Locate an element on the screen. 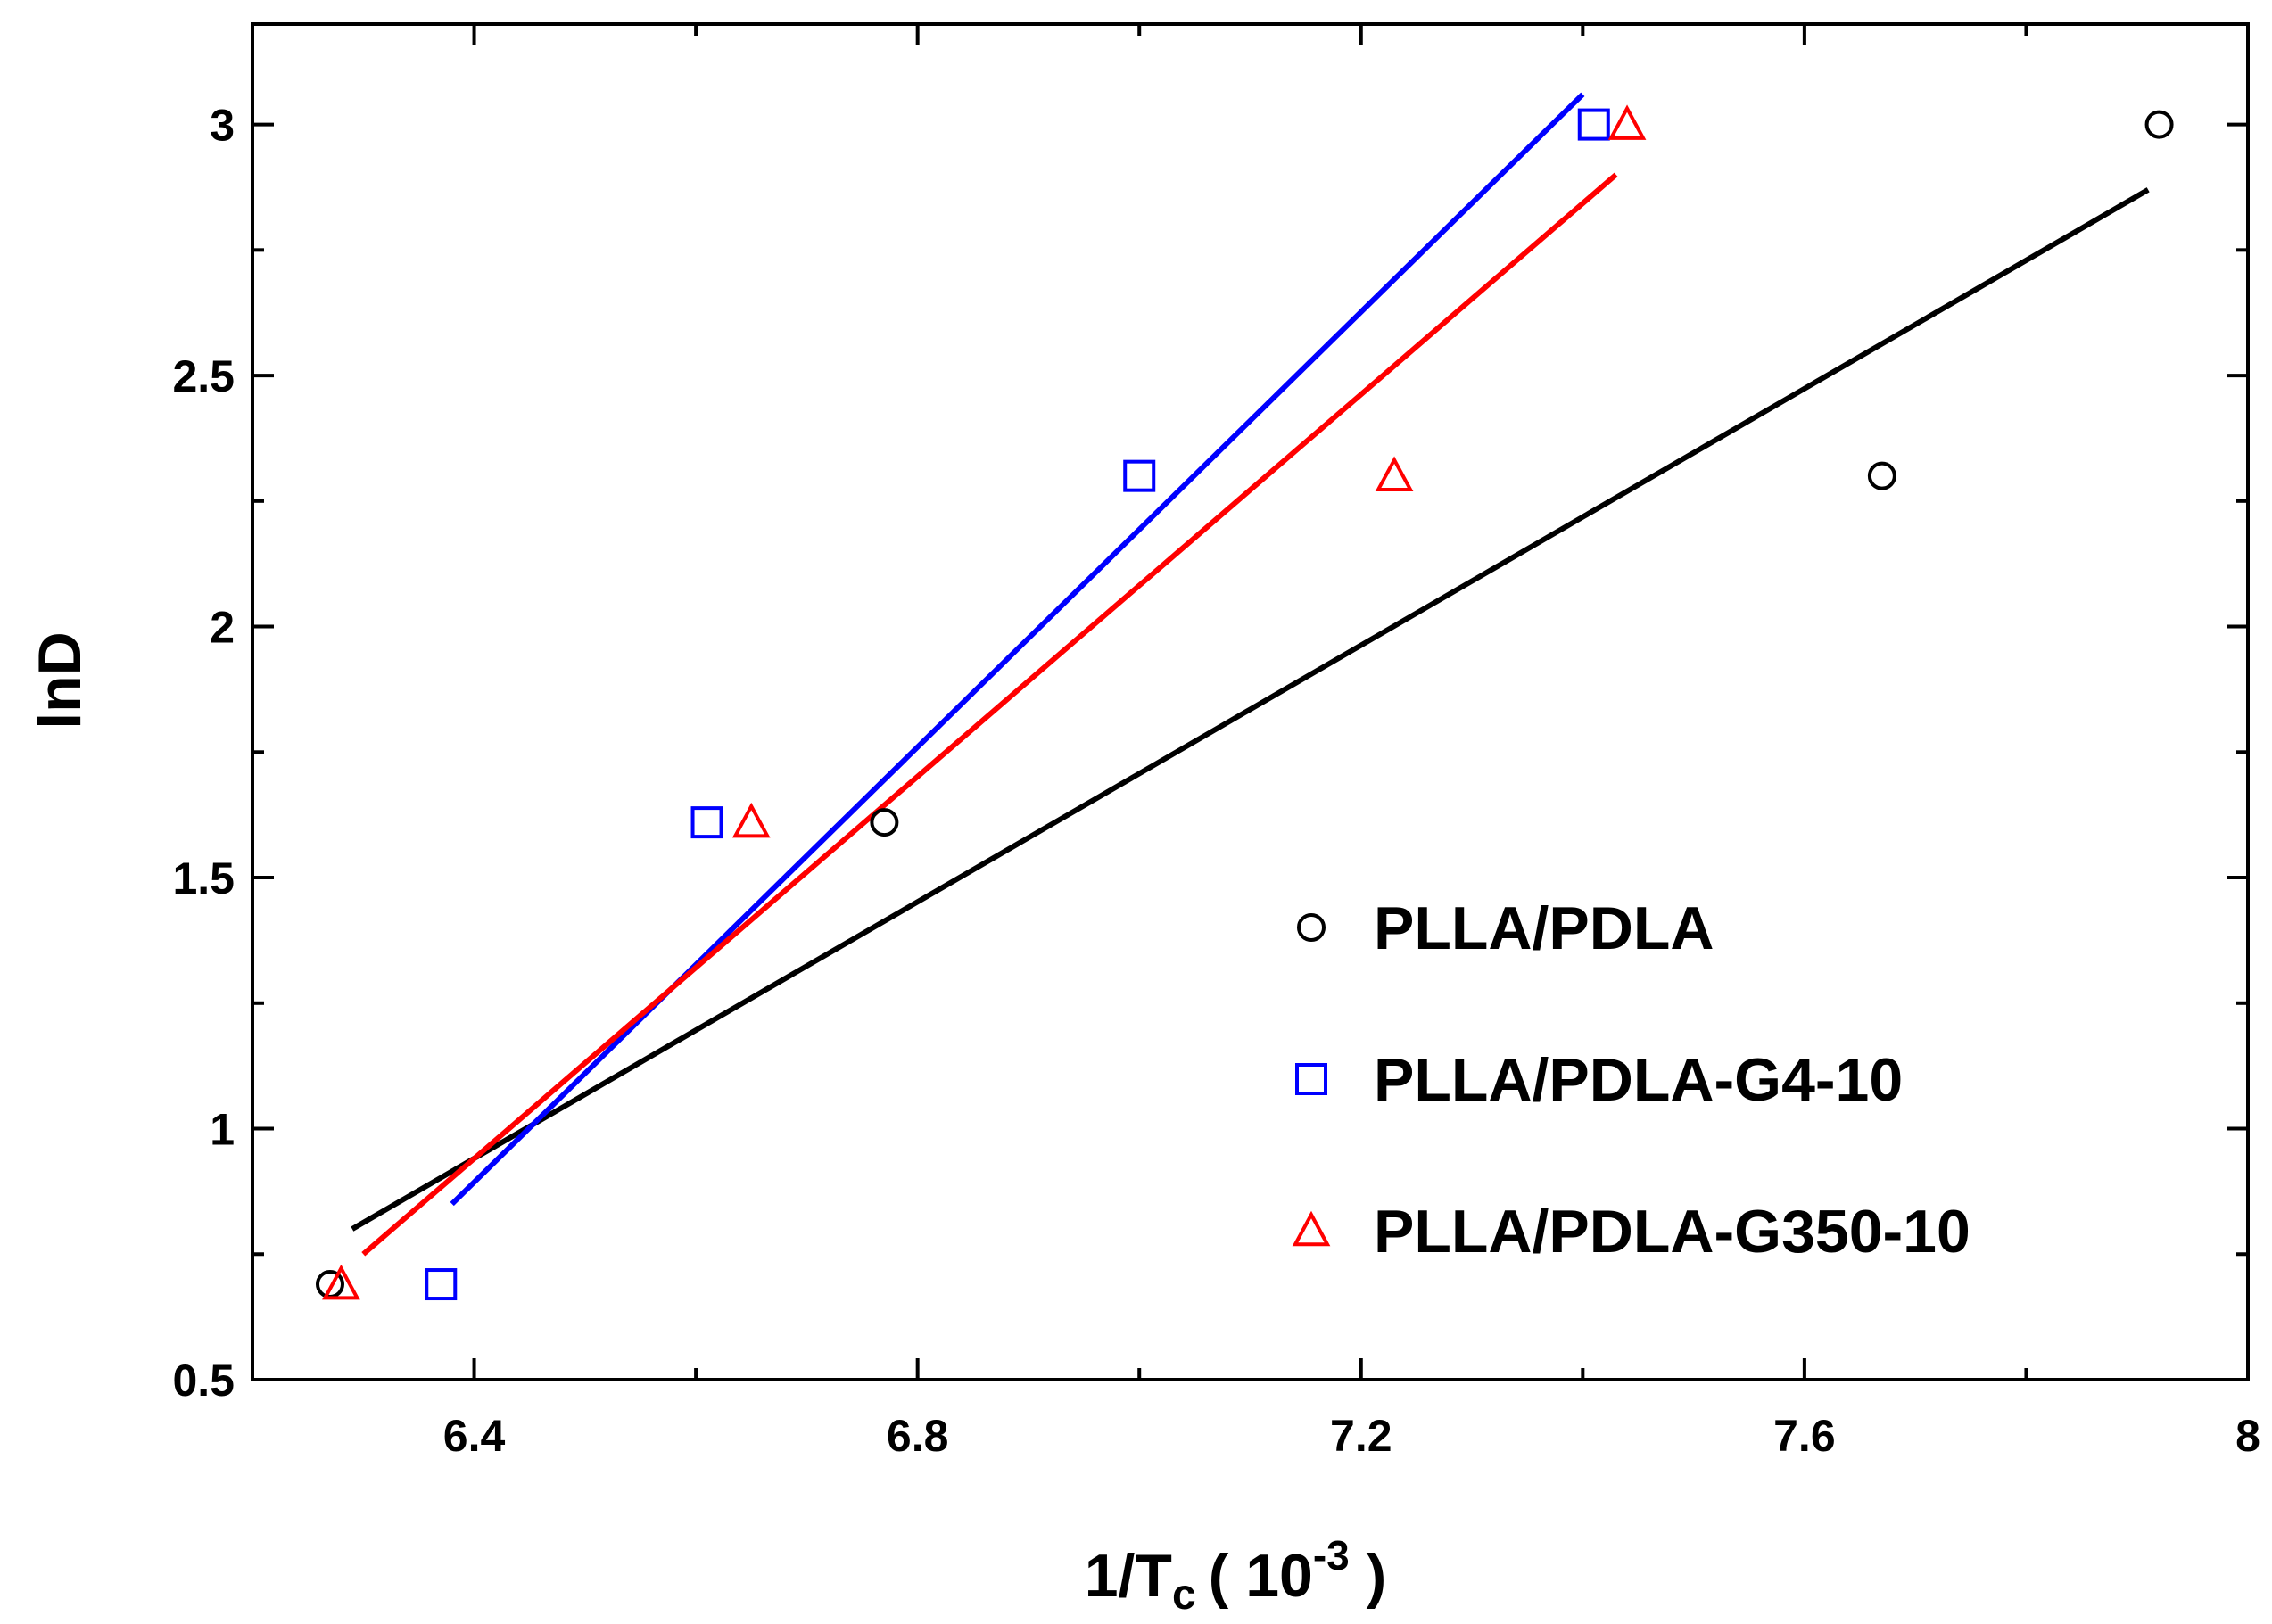 The image size is (2272, 1624). x-axis-title-exponent: -3 is located at coordinates (1331, 1555).